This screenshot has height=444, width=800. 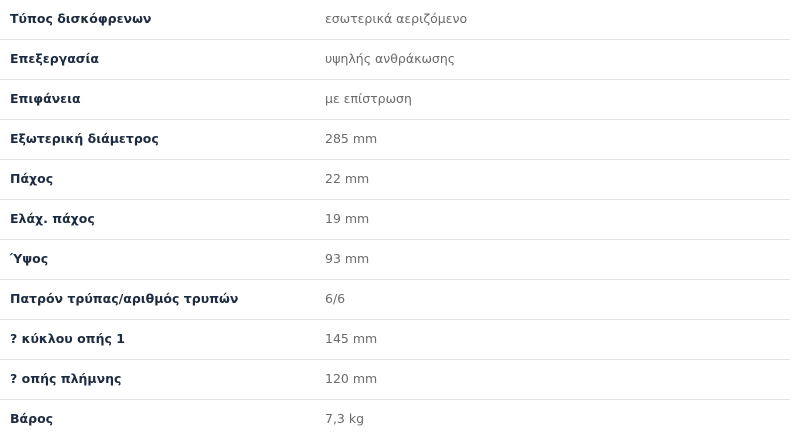 What do you see at coordinates (32, 418) in the screenshot?
I see `spec-label: Βάρος` at bounding box center [32, 418].